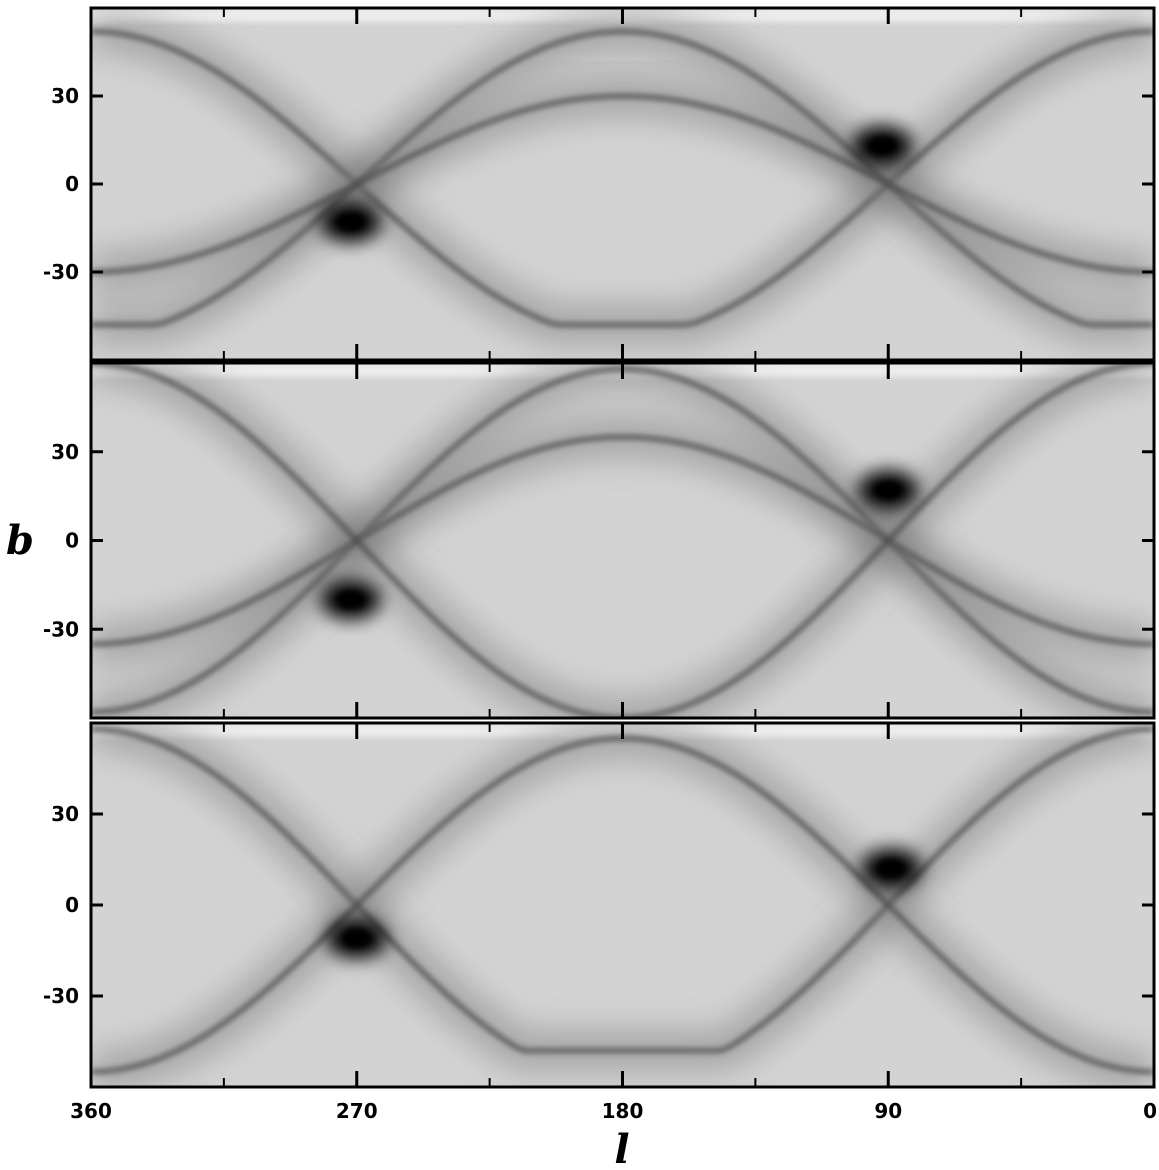 This screenshot has height=1170, width=1159. Describe the element at coordinates (20, 540) in the screenshot. I see `y-axis-title: b` at that location.